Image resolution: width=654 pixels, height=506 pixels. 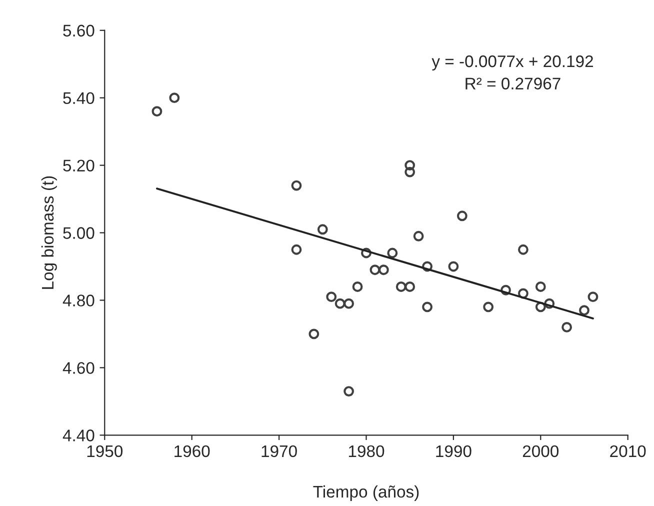 I want to click on y-tick-label: 5.20, so click(x=78, y=166).